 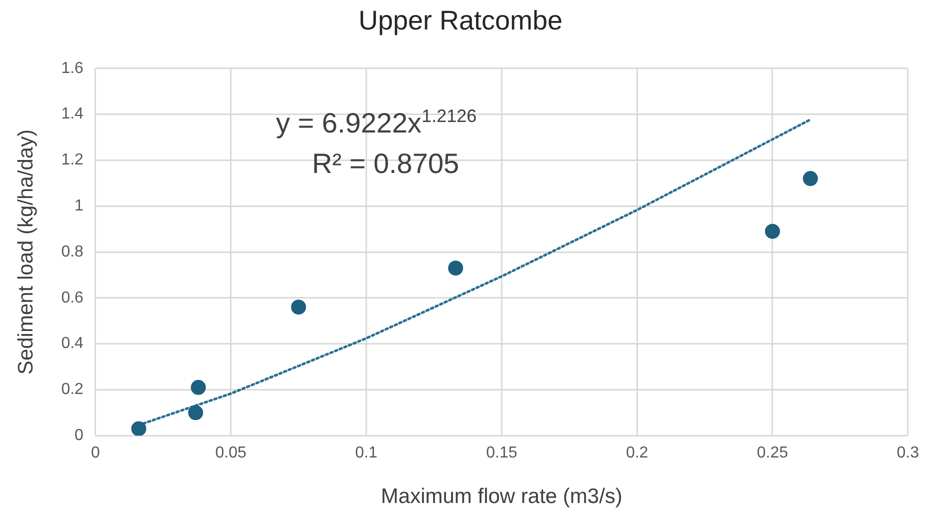 I want to click on y-tick-label: 0.6, so click(x=72, y=297).